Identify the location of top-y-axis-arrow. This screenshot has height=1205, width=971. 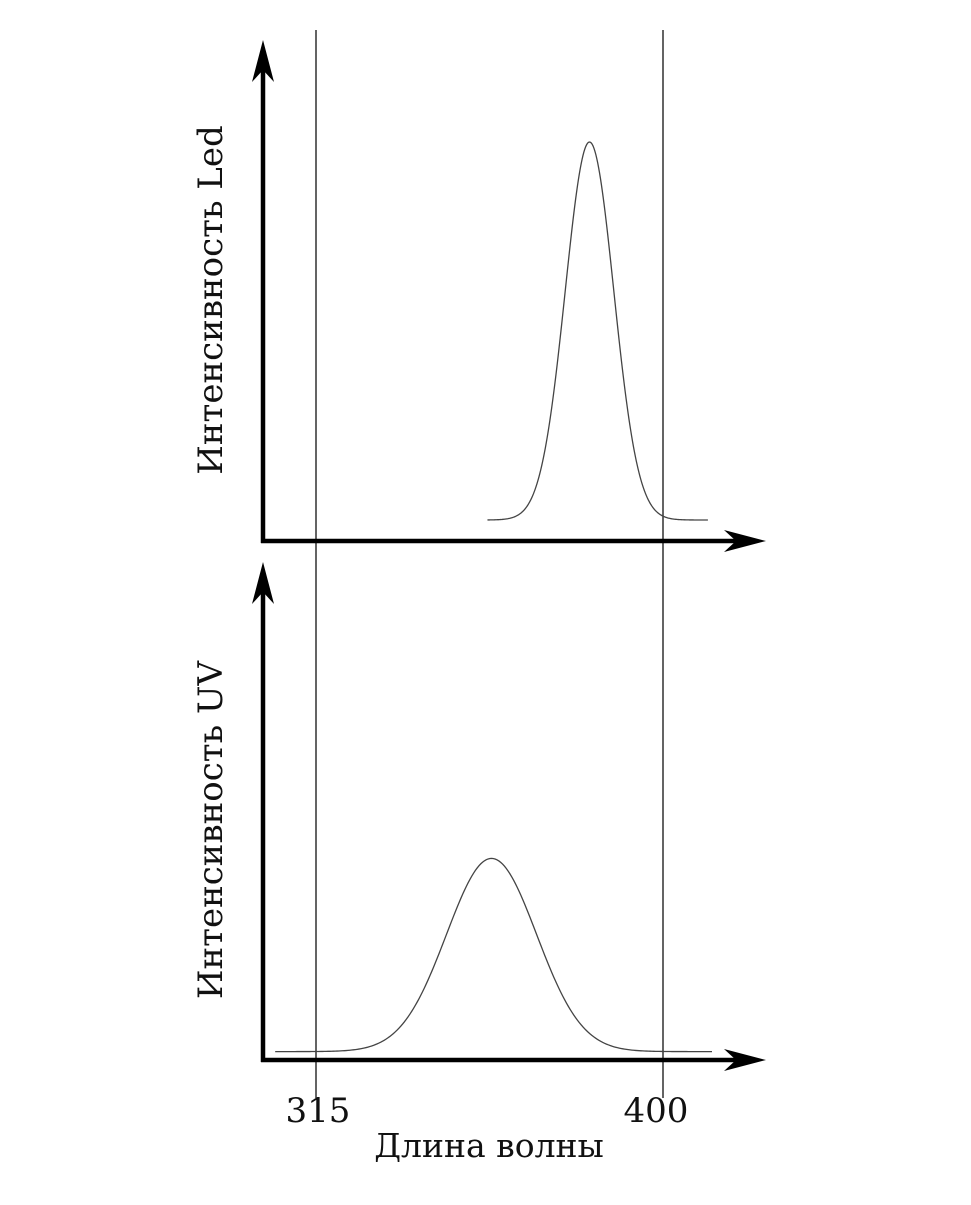
(263, 61).